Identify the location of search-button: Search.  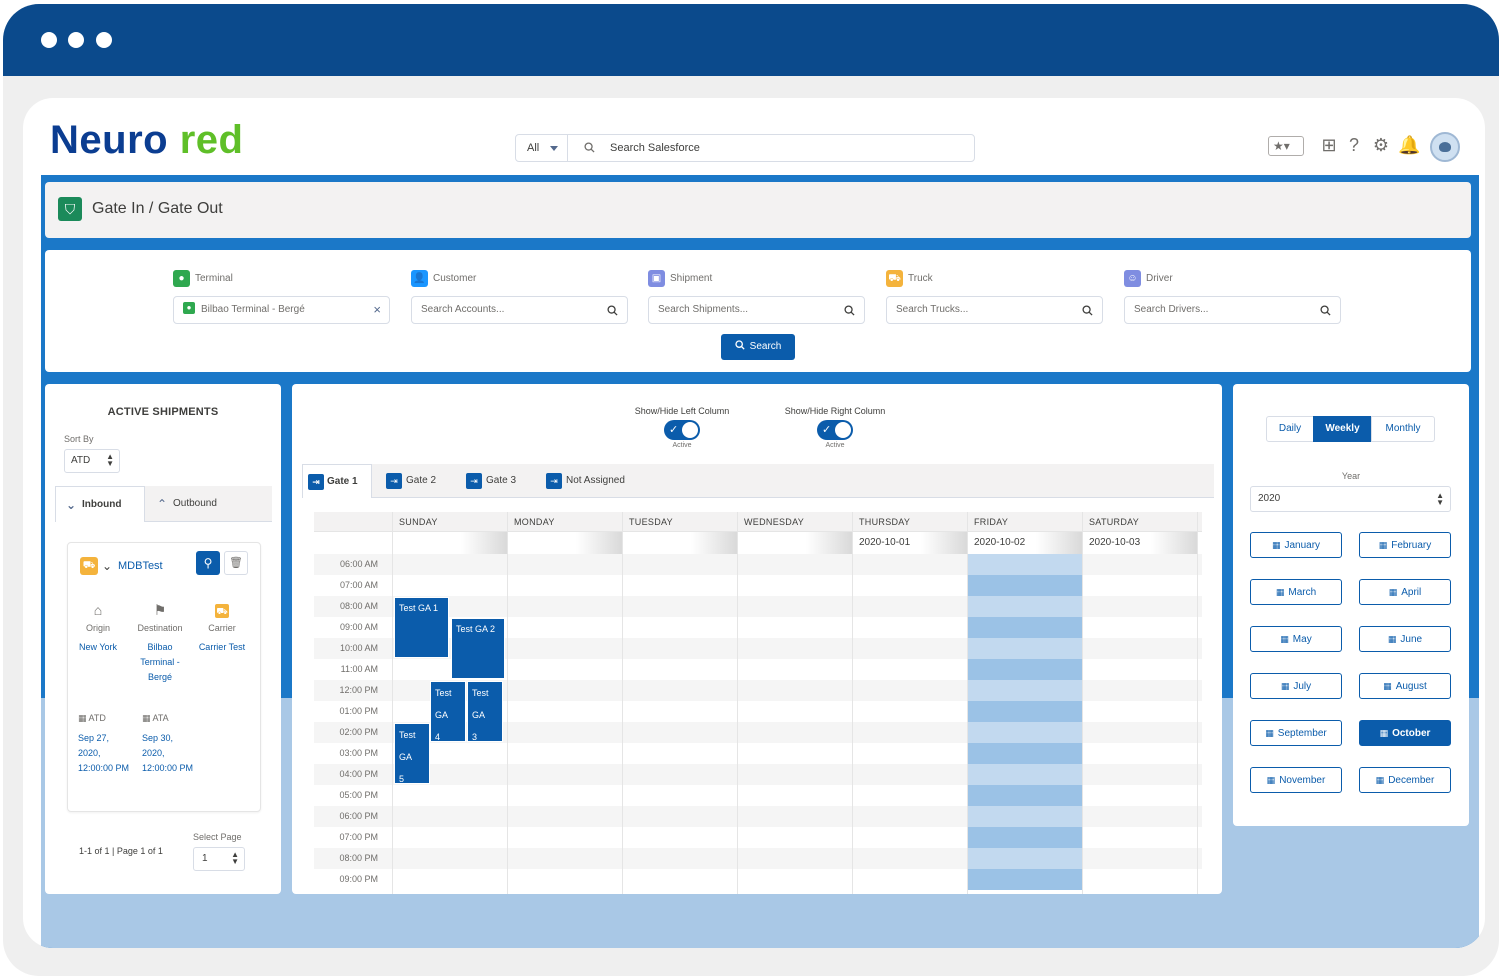
(758, 347).